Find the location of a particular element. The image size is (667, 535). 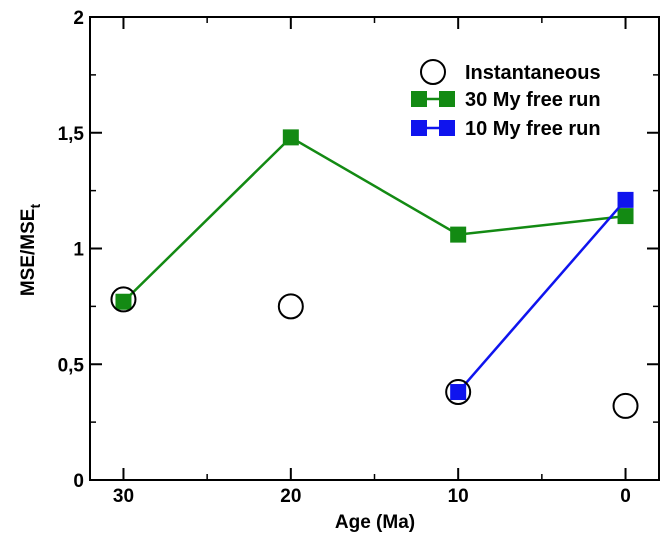

y-tick-label: 2 is located at coordinates (78, 18).